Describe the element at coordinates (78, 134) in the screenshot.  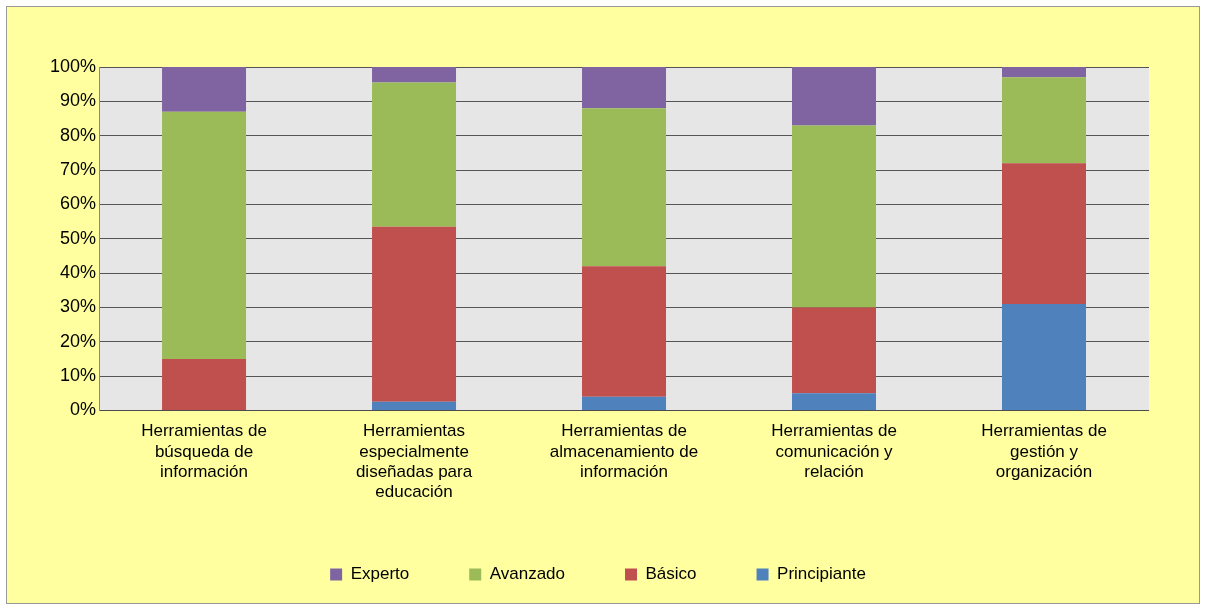
I see `y-tick-label: 80%` at that location.